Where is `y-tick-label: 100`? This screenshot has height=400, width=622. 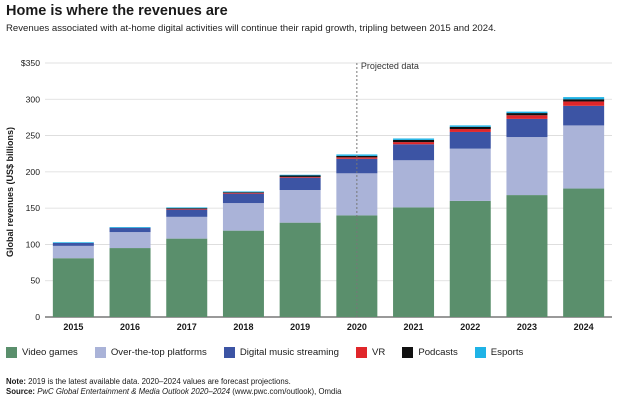 y-tick-label: 100 is located at coordinates (33, 244).